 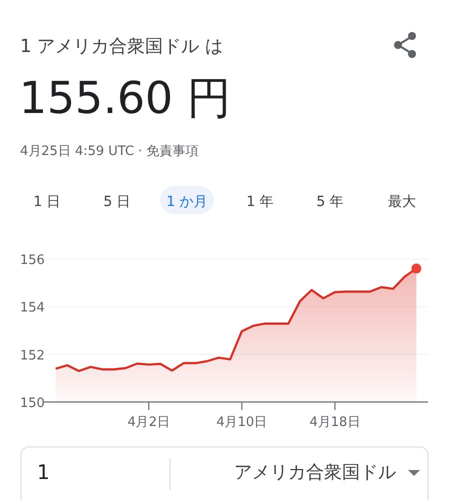 I want to click on text: 1 か月, so click(x=187, y=202).